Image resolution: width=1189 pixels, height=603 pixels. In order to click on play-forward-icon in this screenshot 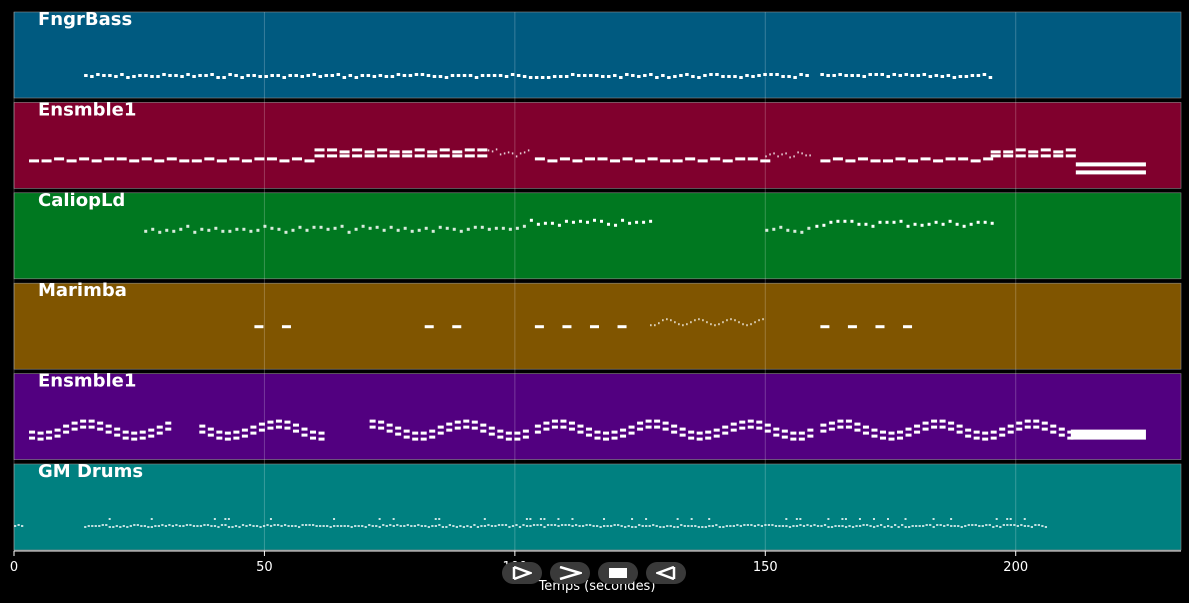, I will do `click(522, 573)`.